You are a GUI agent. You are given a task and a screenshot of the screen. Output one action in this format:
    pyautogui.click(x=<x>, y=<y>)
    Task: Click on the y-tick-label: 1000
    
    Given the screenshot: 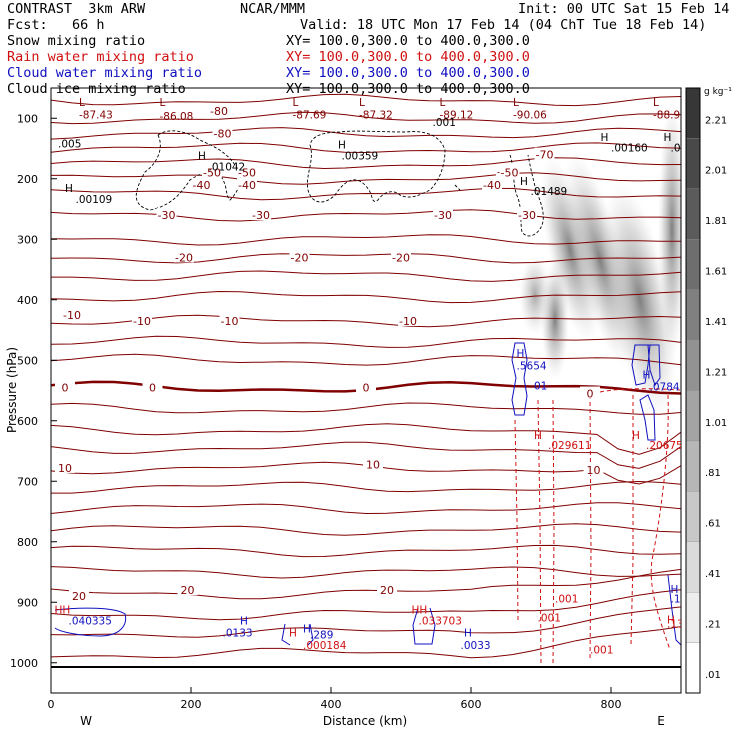 What is the action you would take?
    pyautogui.click(x=24, y=663)
    